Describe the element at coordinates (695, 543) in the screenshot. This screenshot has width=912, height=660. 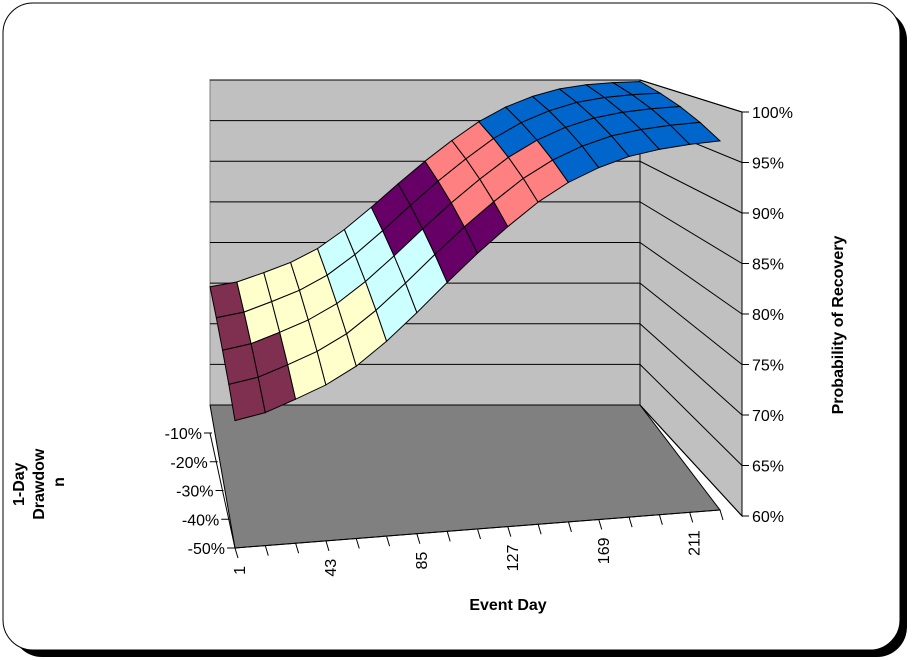
I see `x-tick-label: 211` at that location.